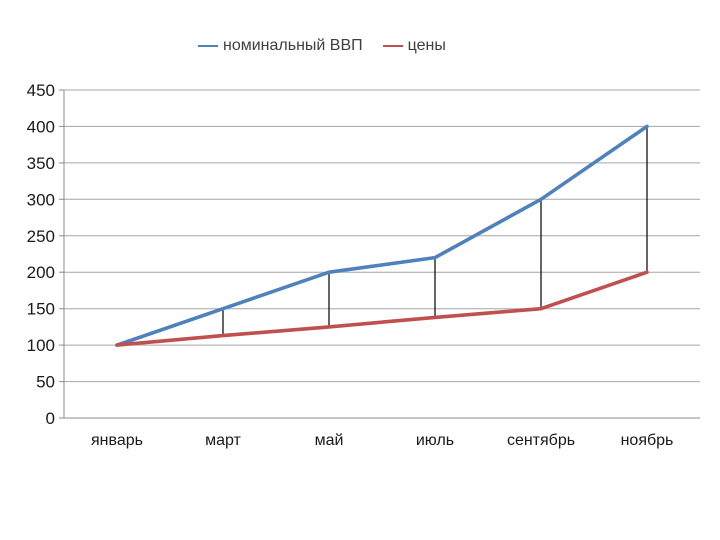  What do you see at coordinates (435, 440) in the screenshot?
I see `x-tick-label-3: июль` at bounding box center [435, 440].